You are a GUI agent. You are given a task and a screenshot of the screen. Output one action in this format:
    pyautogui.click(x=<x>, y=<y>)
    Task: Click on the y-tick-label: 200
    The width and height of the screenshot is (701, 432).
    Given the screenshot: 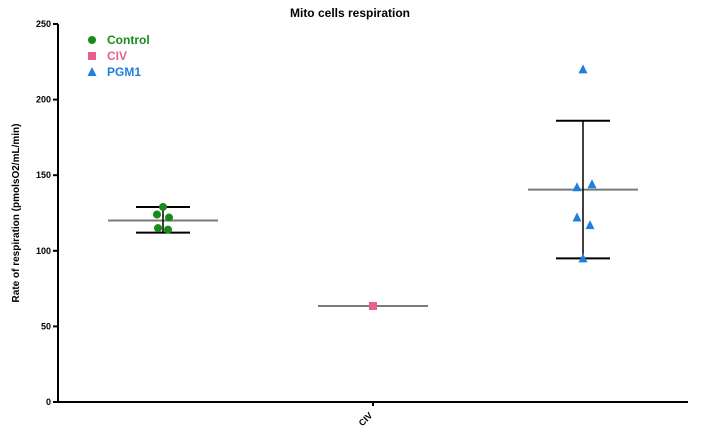 What is the action you would take?
    pyautogui.click(x=43, y=100)
    